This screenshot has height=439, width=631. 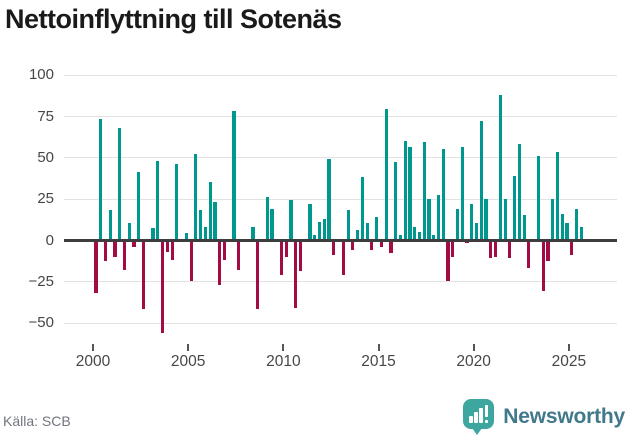 I want to click on brand-wordmark: Newsworthy, so click(x=564, y=416).